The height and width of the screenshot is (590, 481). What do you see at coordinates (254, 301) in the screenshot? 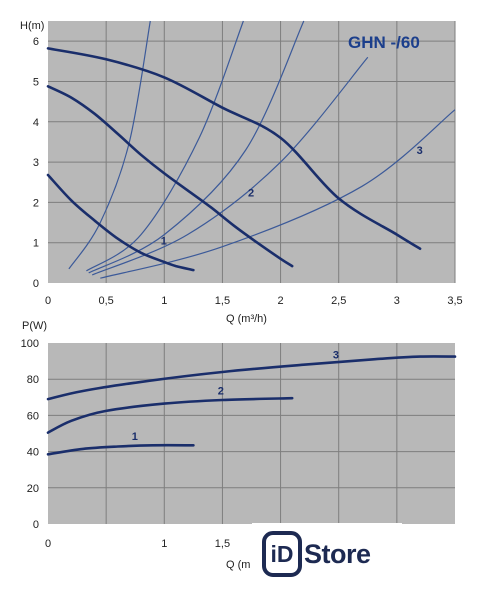
I see `head-chart-x-ticks: 0 0,5 1 1,5 2 2,5 3 3,5` at bounding box center [254, 301].